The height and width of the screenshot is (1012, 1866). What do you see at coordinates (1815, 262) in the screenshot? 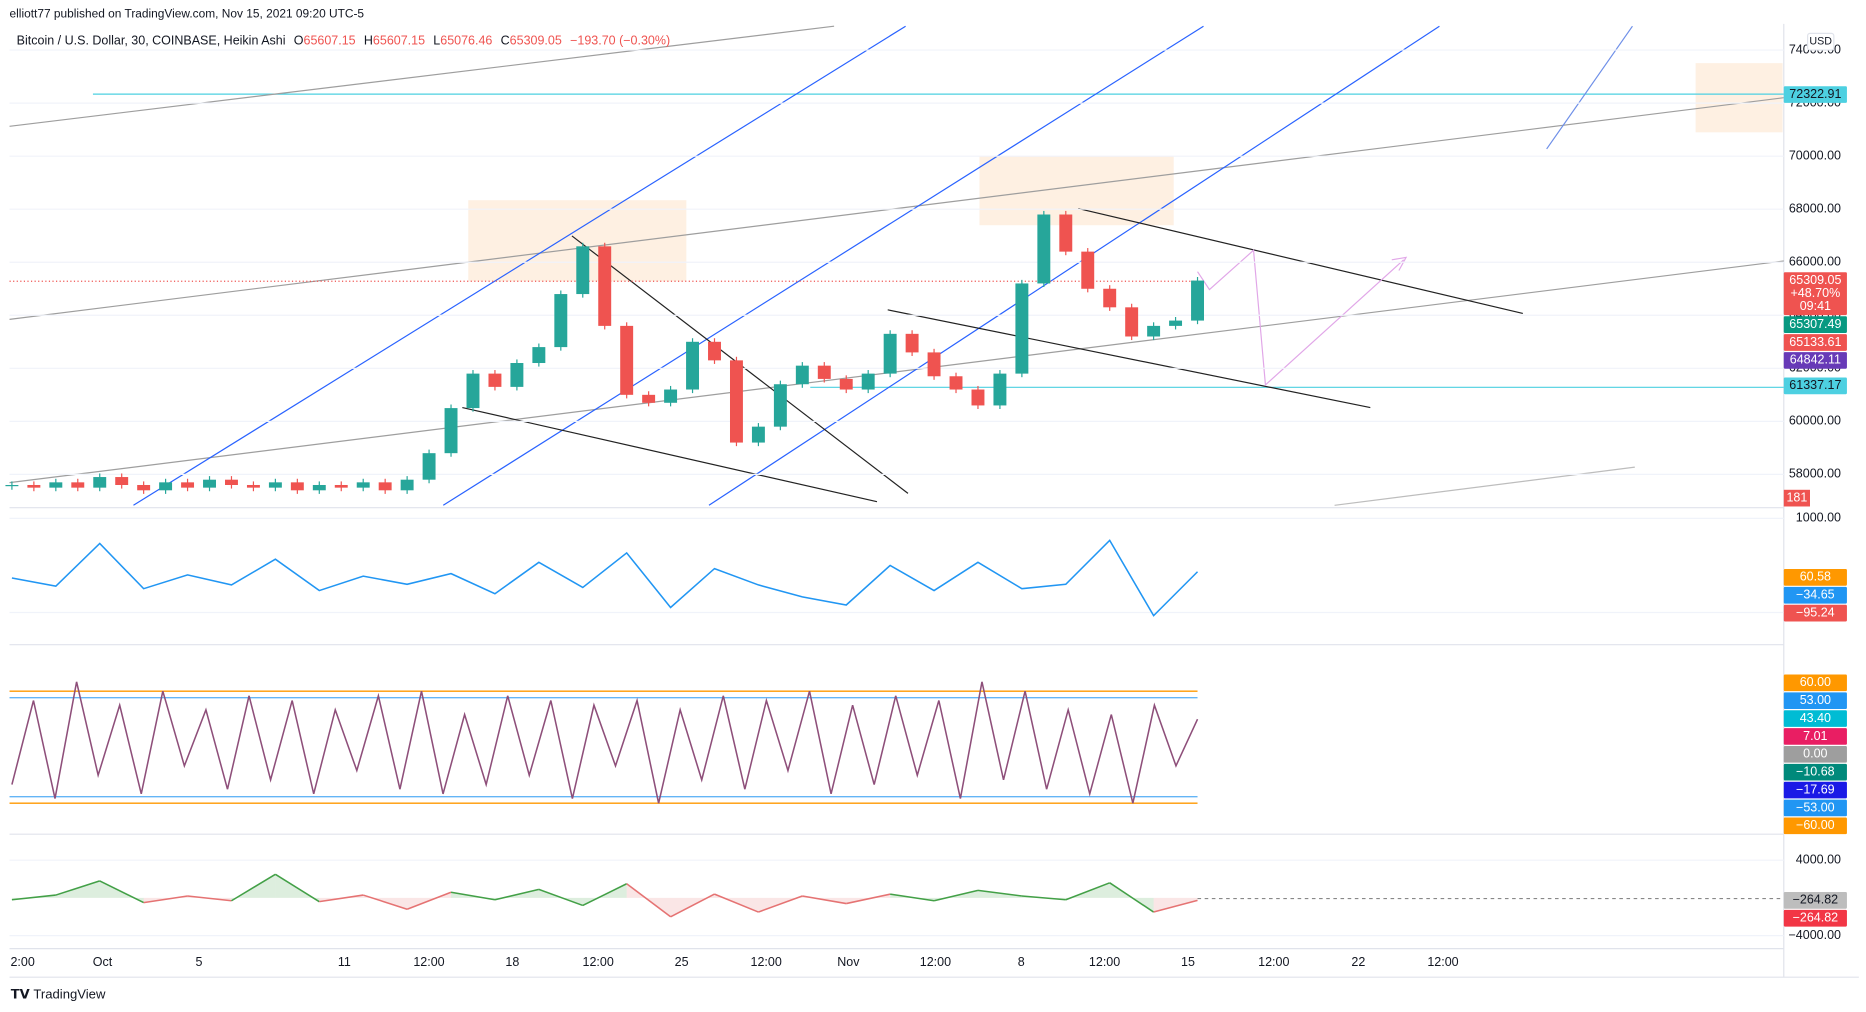
I see `y-tick-label: 66000.00` at bounding box center [1815, 262].